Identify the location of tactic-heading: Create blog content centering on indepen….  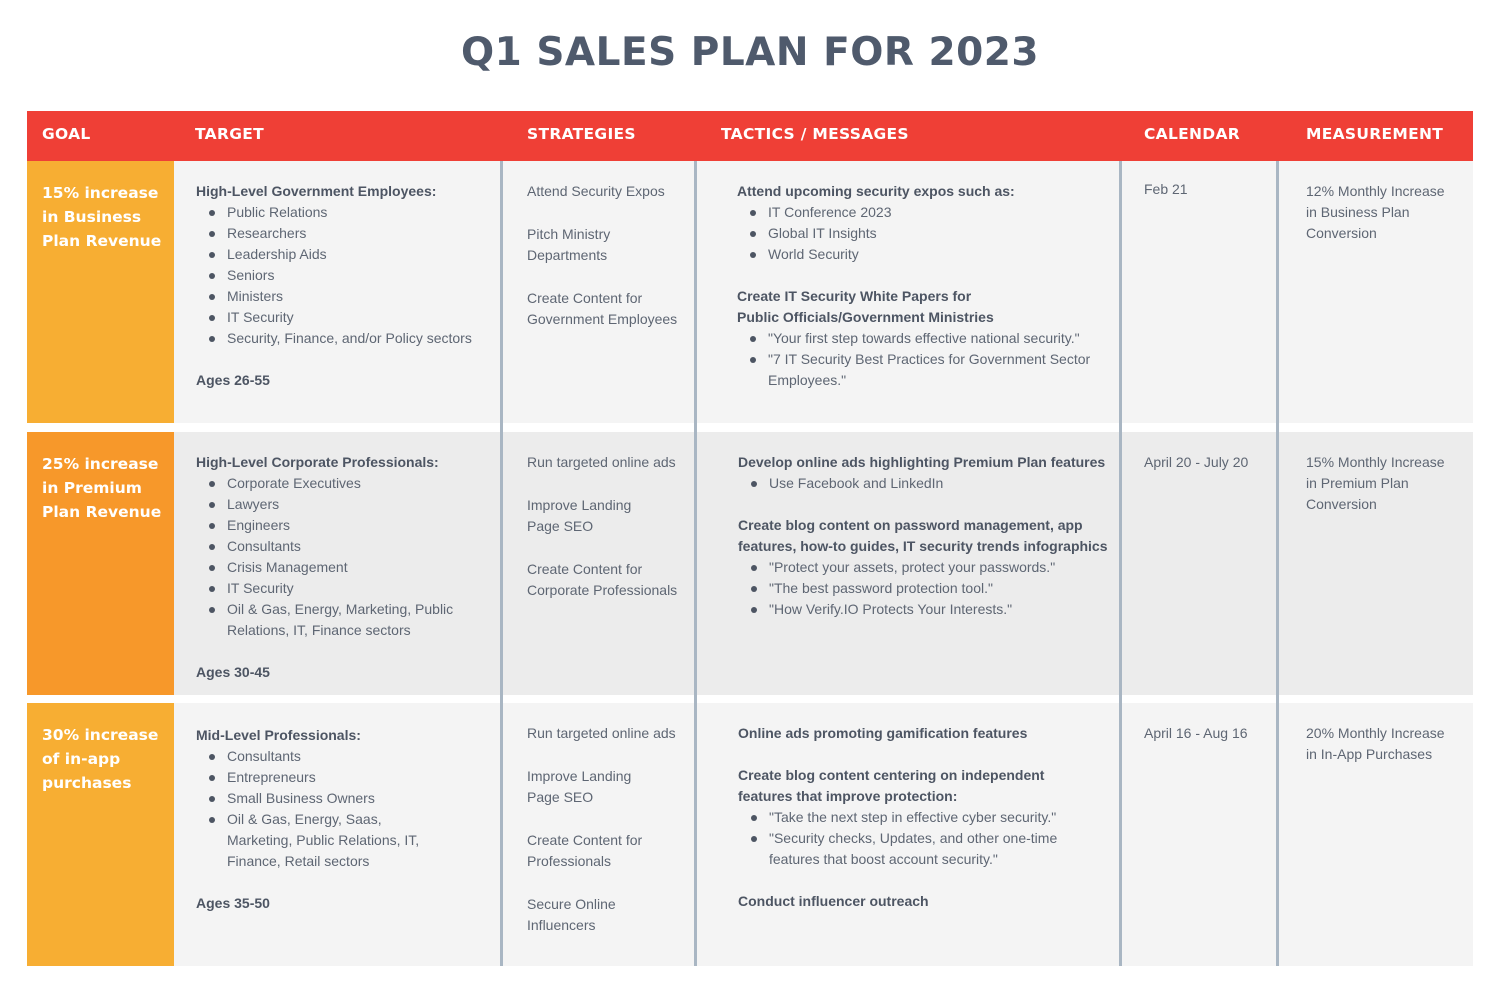
(891, 785).